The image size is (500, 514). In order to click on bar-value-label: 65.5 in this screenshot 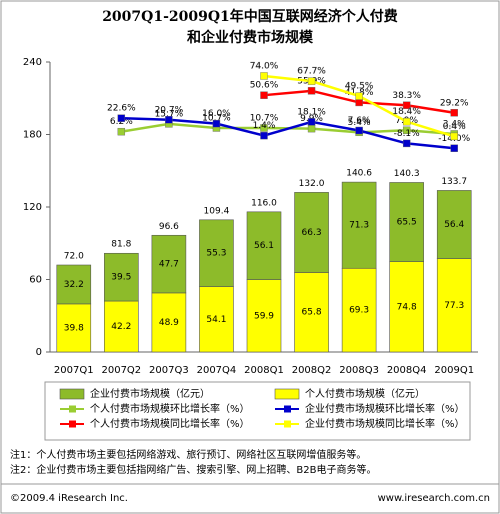, I will do `click(407, 223)`.